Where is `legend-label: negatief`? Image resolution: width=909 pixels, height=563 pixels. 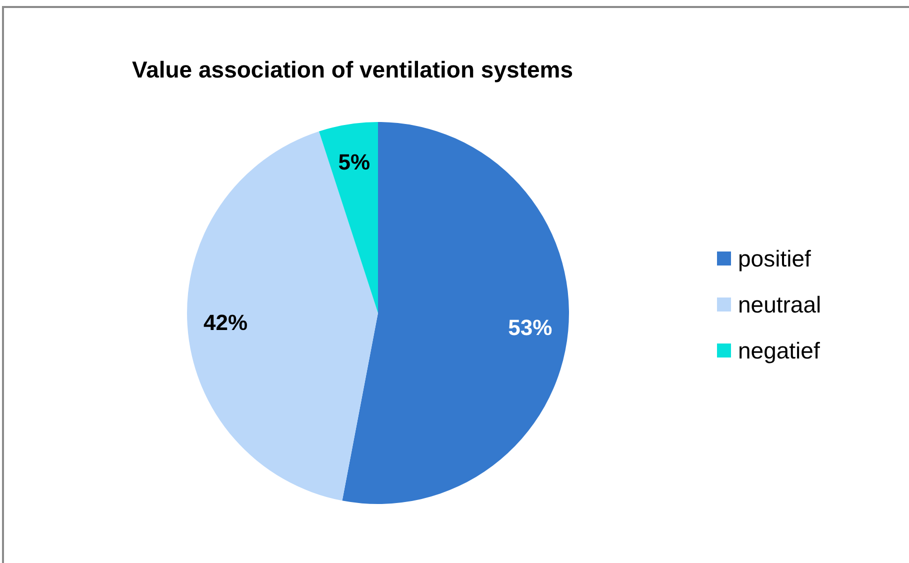 legend-label: negatief is located at coordinates (779, 351).